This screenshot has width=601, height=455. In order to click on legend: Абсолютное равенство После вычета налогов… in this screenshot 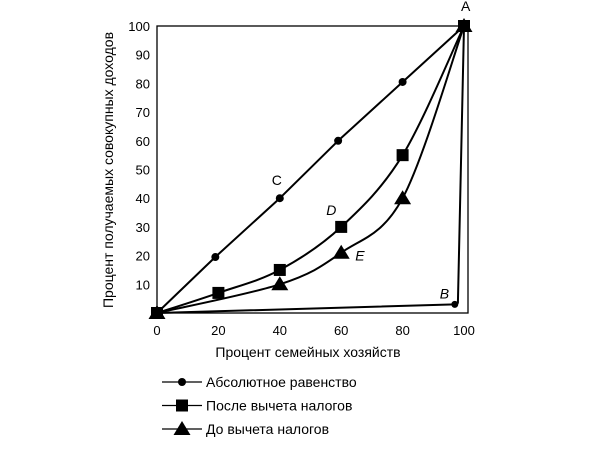, I will do `click(259, 405)`.